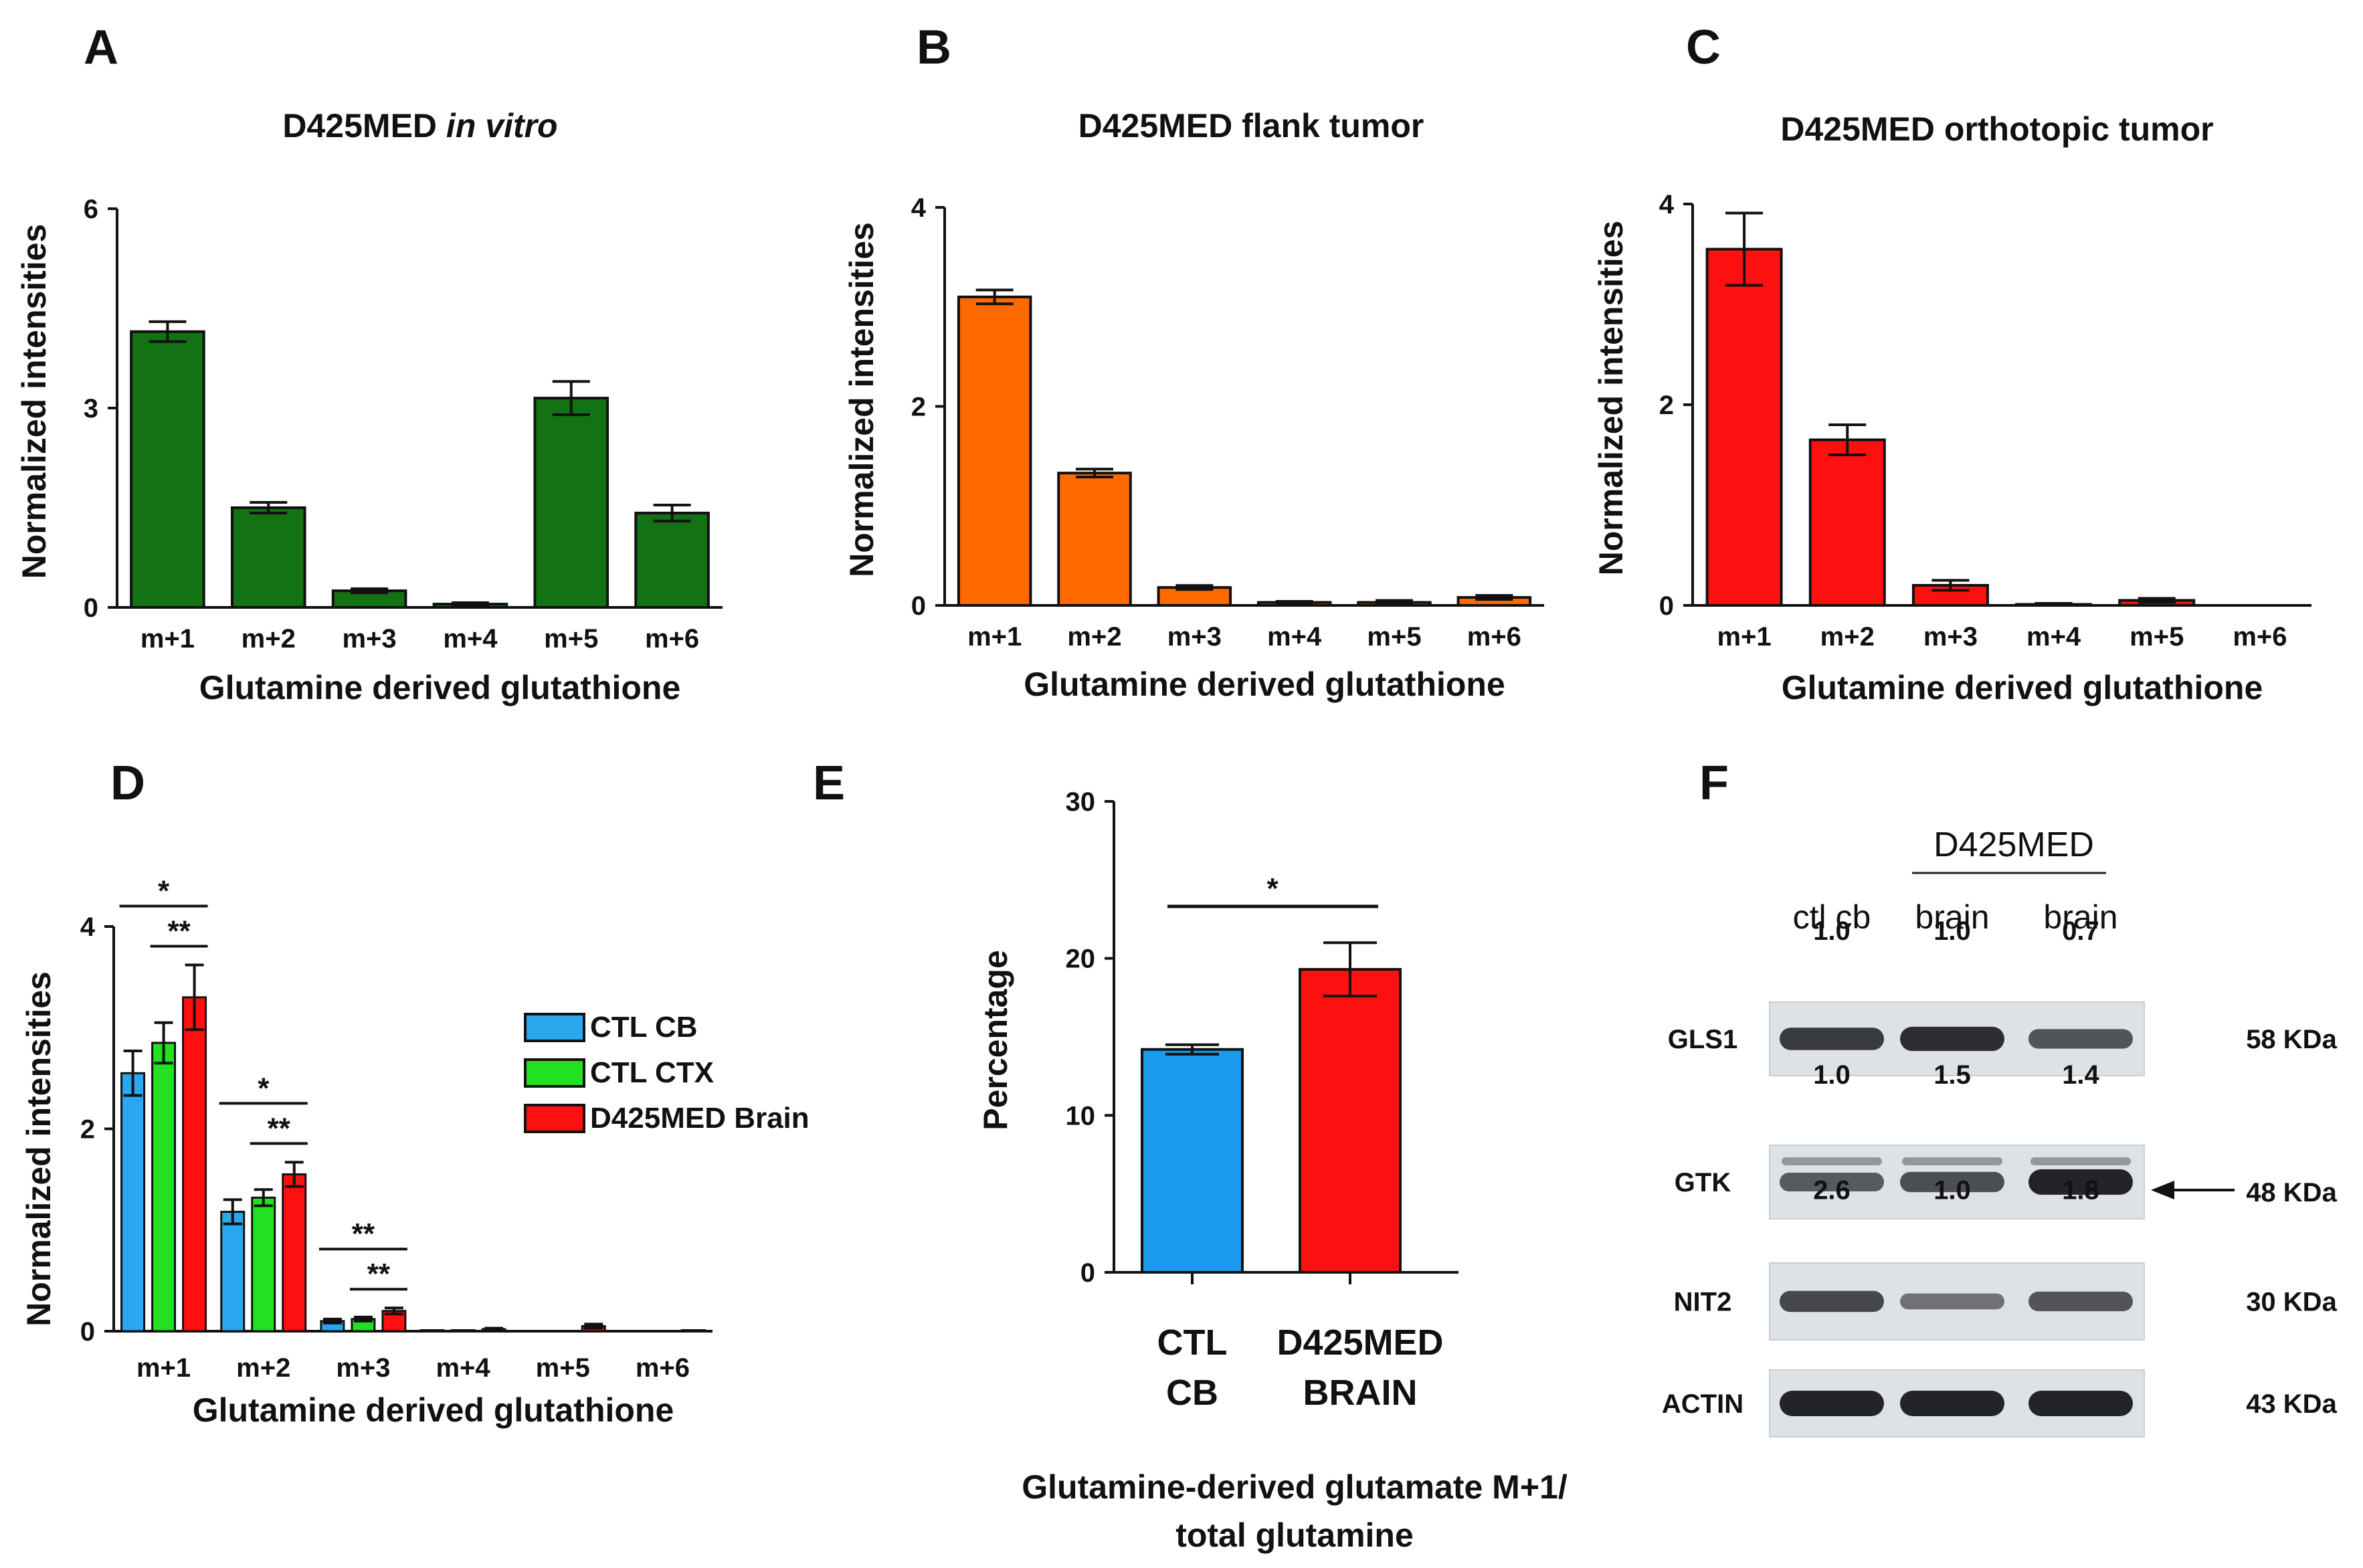  Describe the element at coordinates (1360, 1342) in the screenshot. I see `x-tick-label: D425MED` at that location.